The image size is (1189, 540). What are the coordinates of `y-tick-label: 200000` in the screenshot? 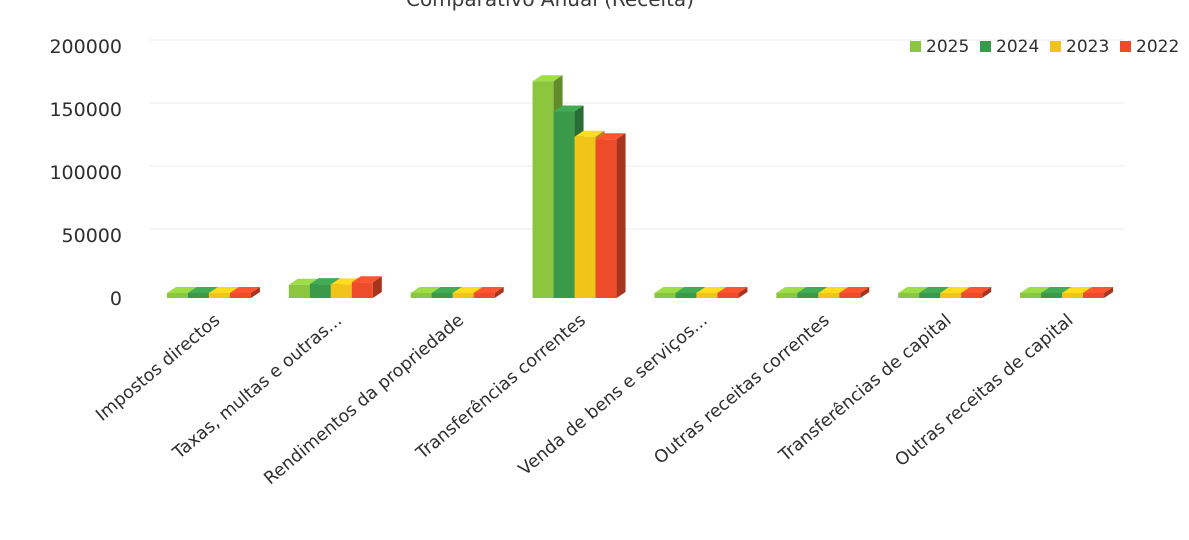 It's located at (85, 47).